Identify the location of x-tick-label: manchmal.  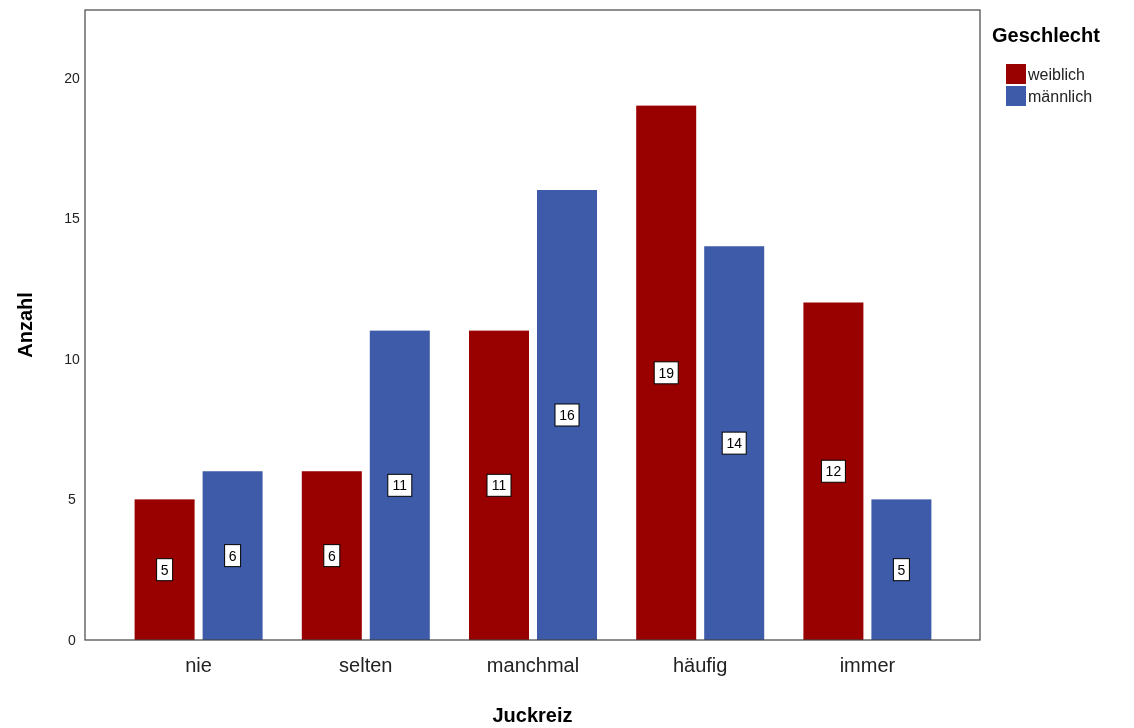
(533, 665).